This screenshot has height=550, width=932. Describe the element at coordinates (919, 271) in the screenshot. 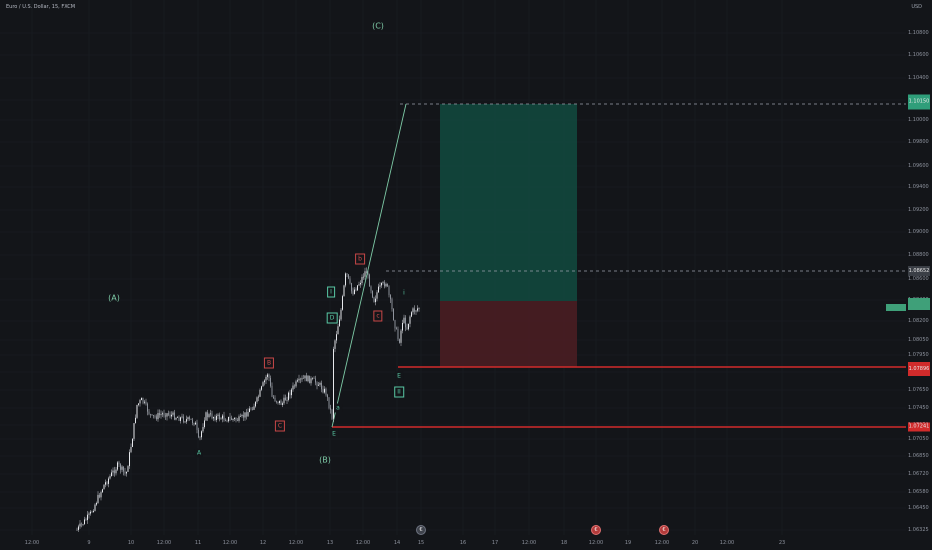

I see `price-tag-entry: 1.08652` at that location.